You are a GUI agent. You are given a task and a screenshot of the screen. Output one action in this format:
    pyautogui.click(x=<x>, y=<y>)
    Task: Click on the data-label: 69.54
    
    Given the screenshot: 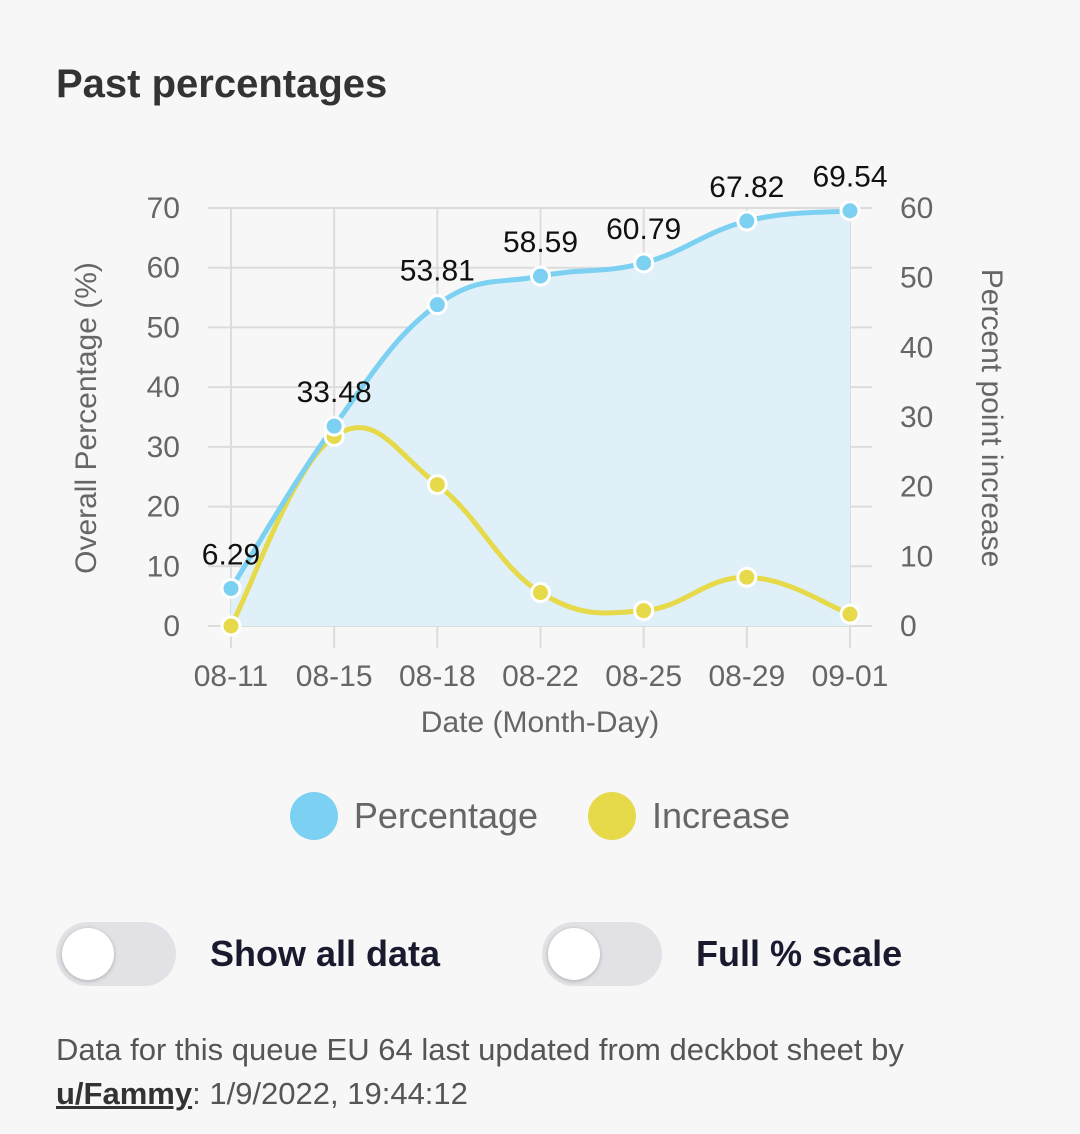 What is the action you would take?
    pyautogui.click(x=849, y=177)
    